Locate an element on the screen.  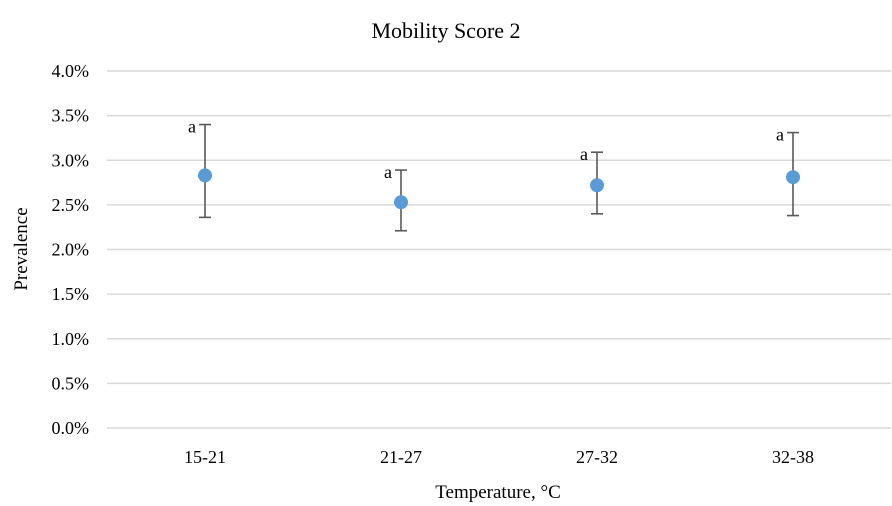
annotations: a a a a is located at coordinates (486, 150).